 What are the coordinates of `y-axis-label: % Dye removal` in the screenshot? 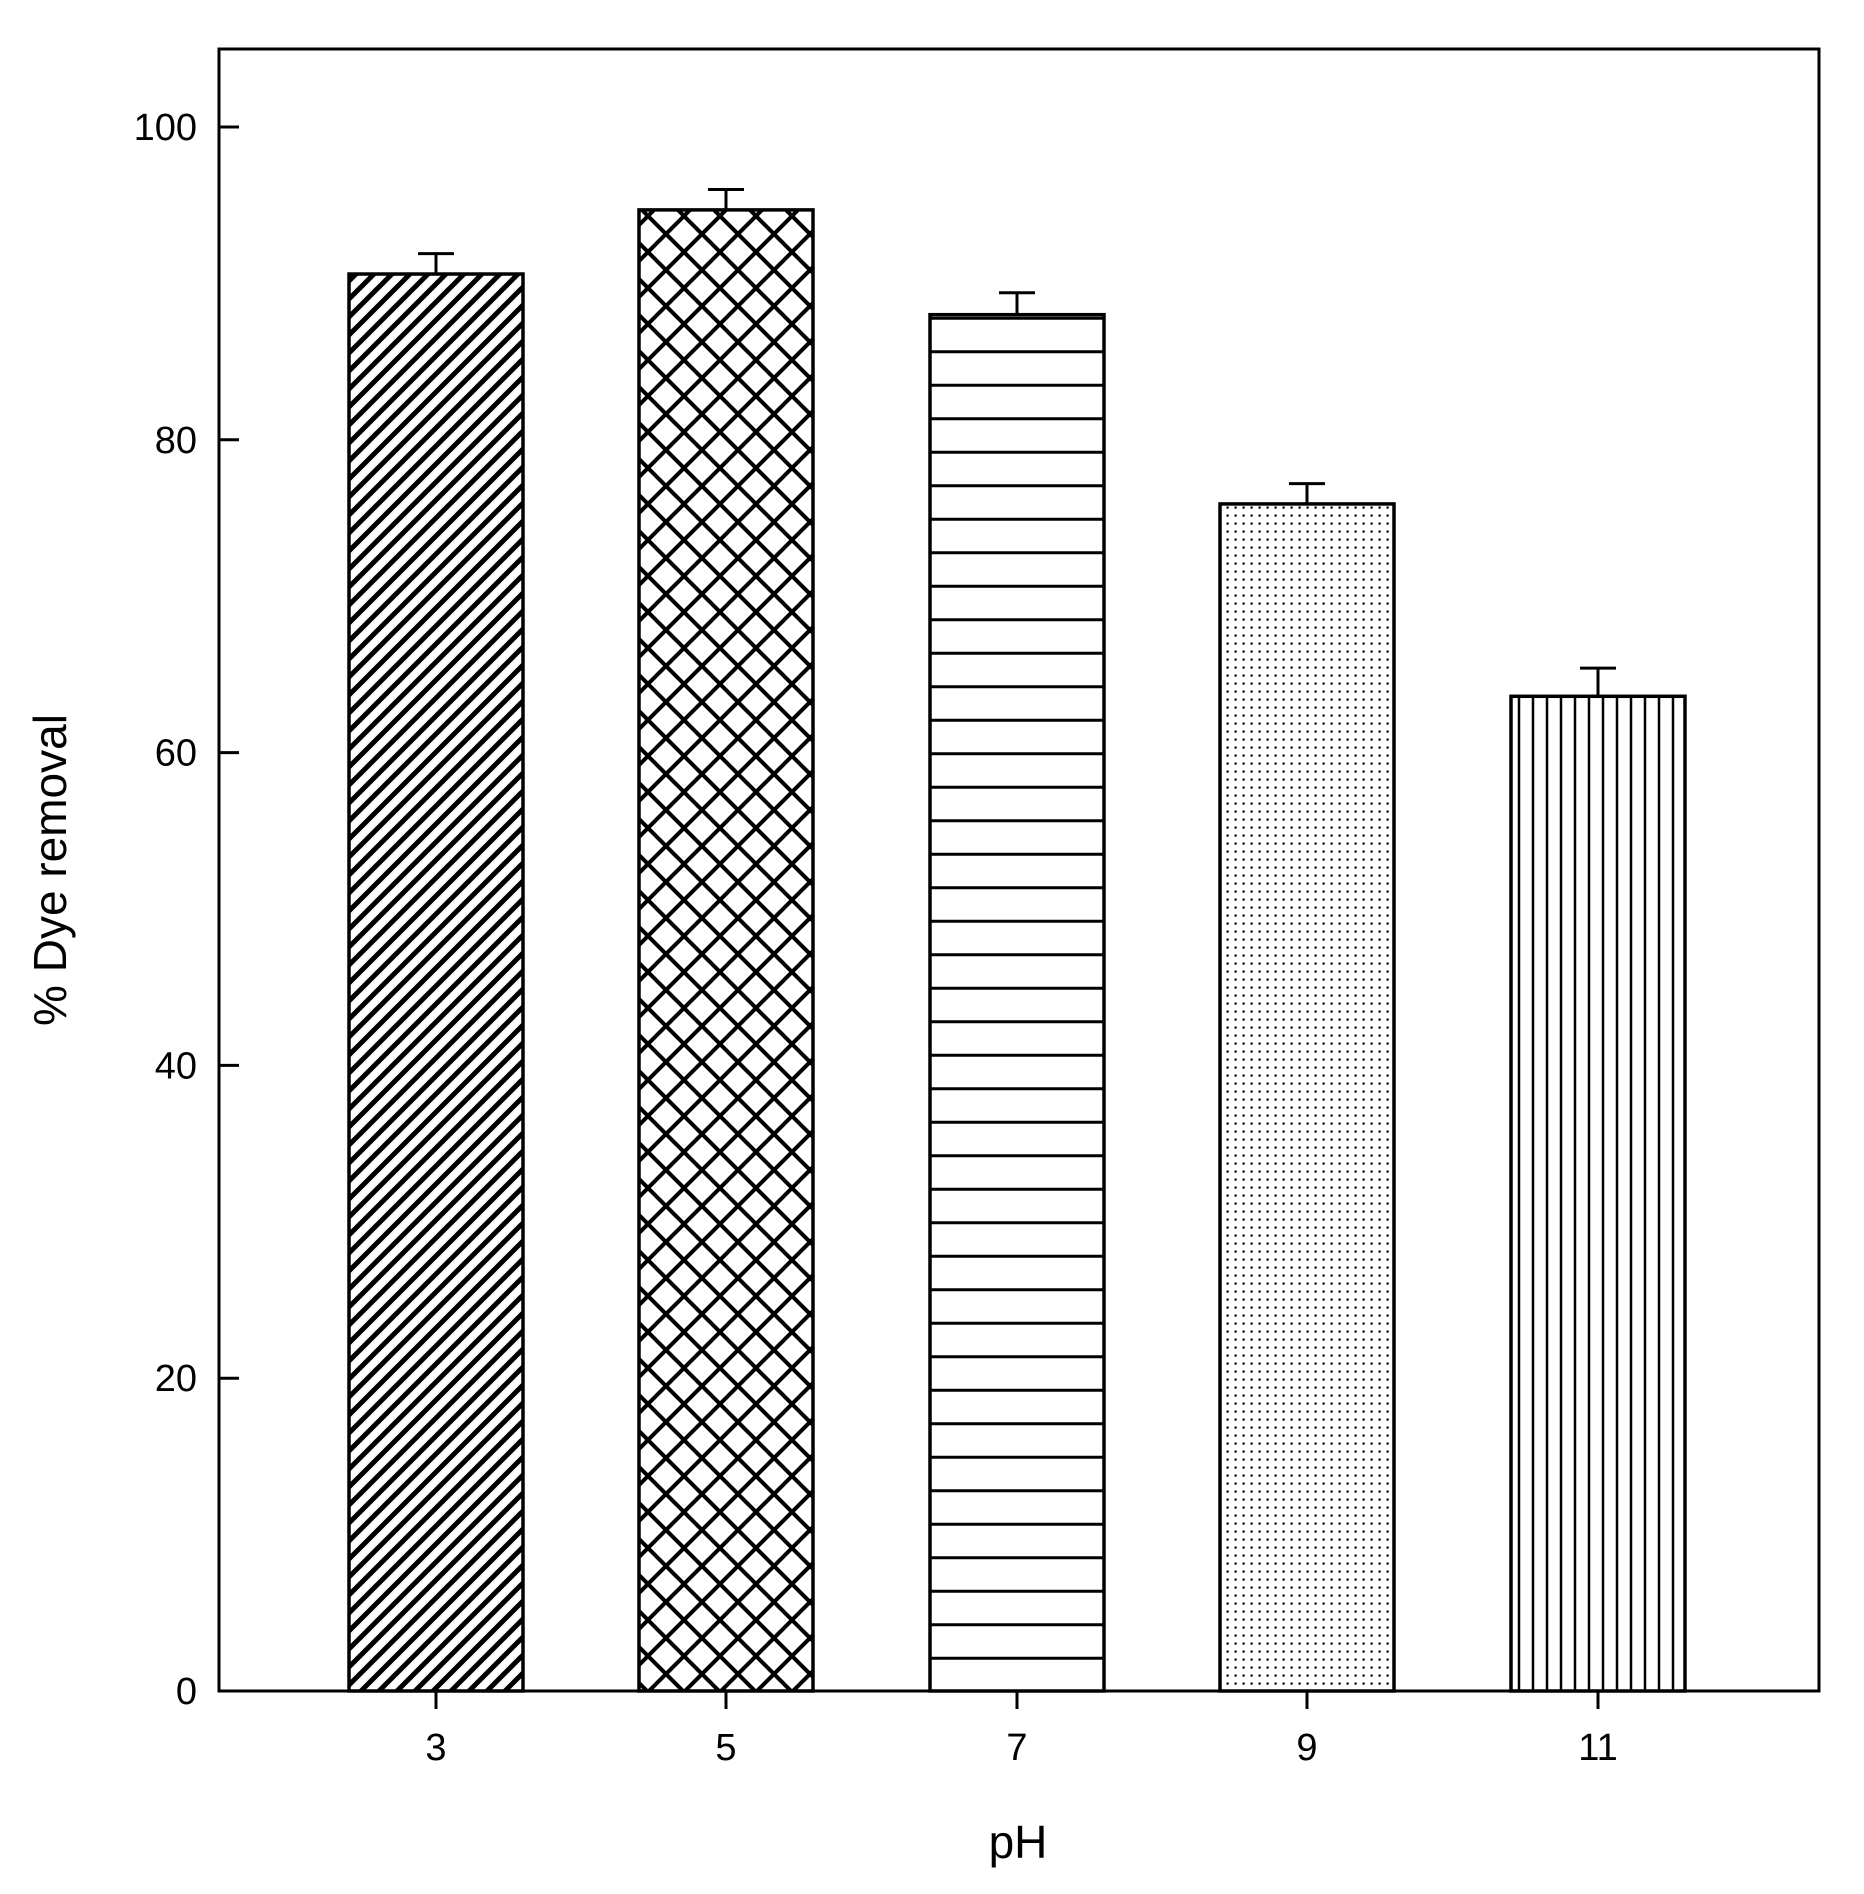 It's located at (50, 870).